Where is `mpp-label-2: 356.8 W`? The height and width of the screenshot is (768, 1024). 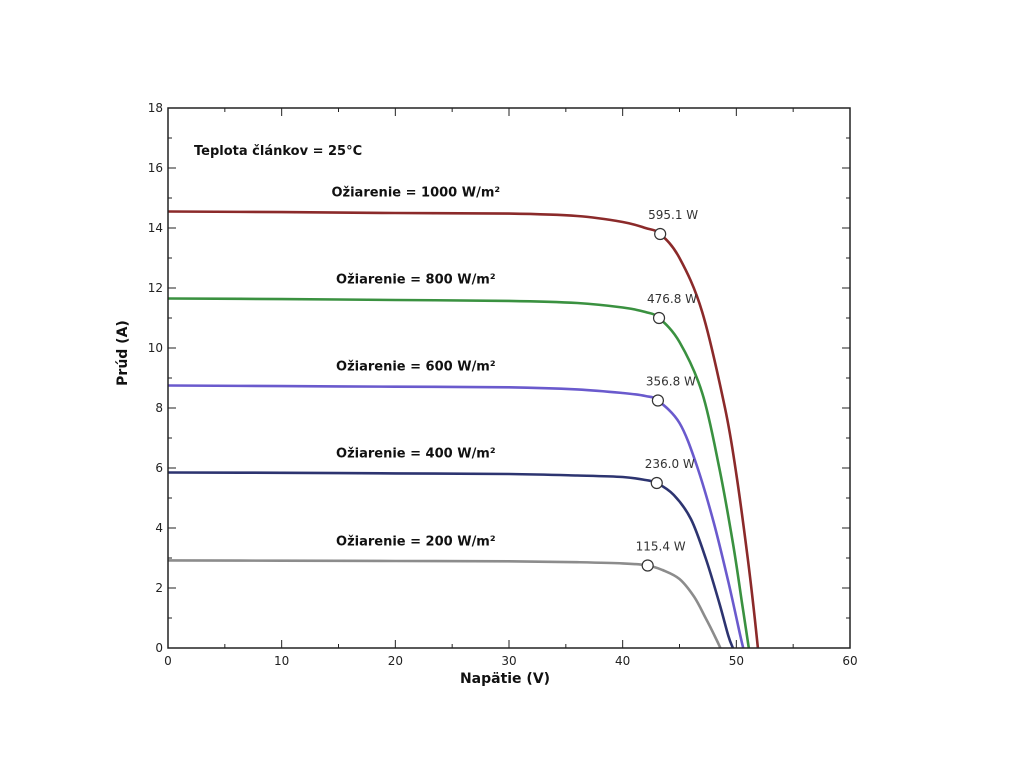
mpp-label-2: 356.8 W is located at coordinates (671, 382).